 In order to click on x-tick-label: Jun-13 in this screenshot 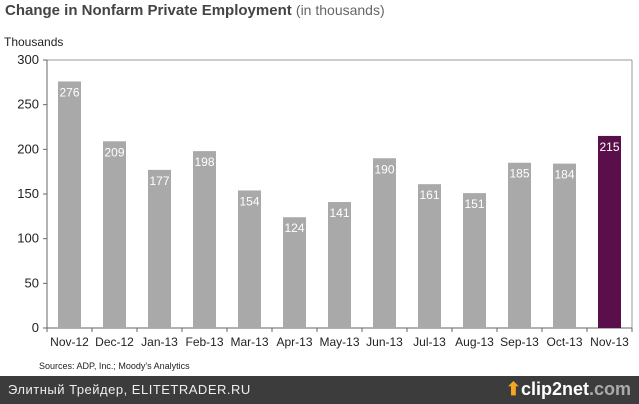, I will do `click(384, 342)`.